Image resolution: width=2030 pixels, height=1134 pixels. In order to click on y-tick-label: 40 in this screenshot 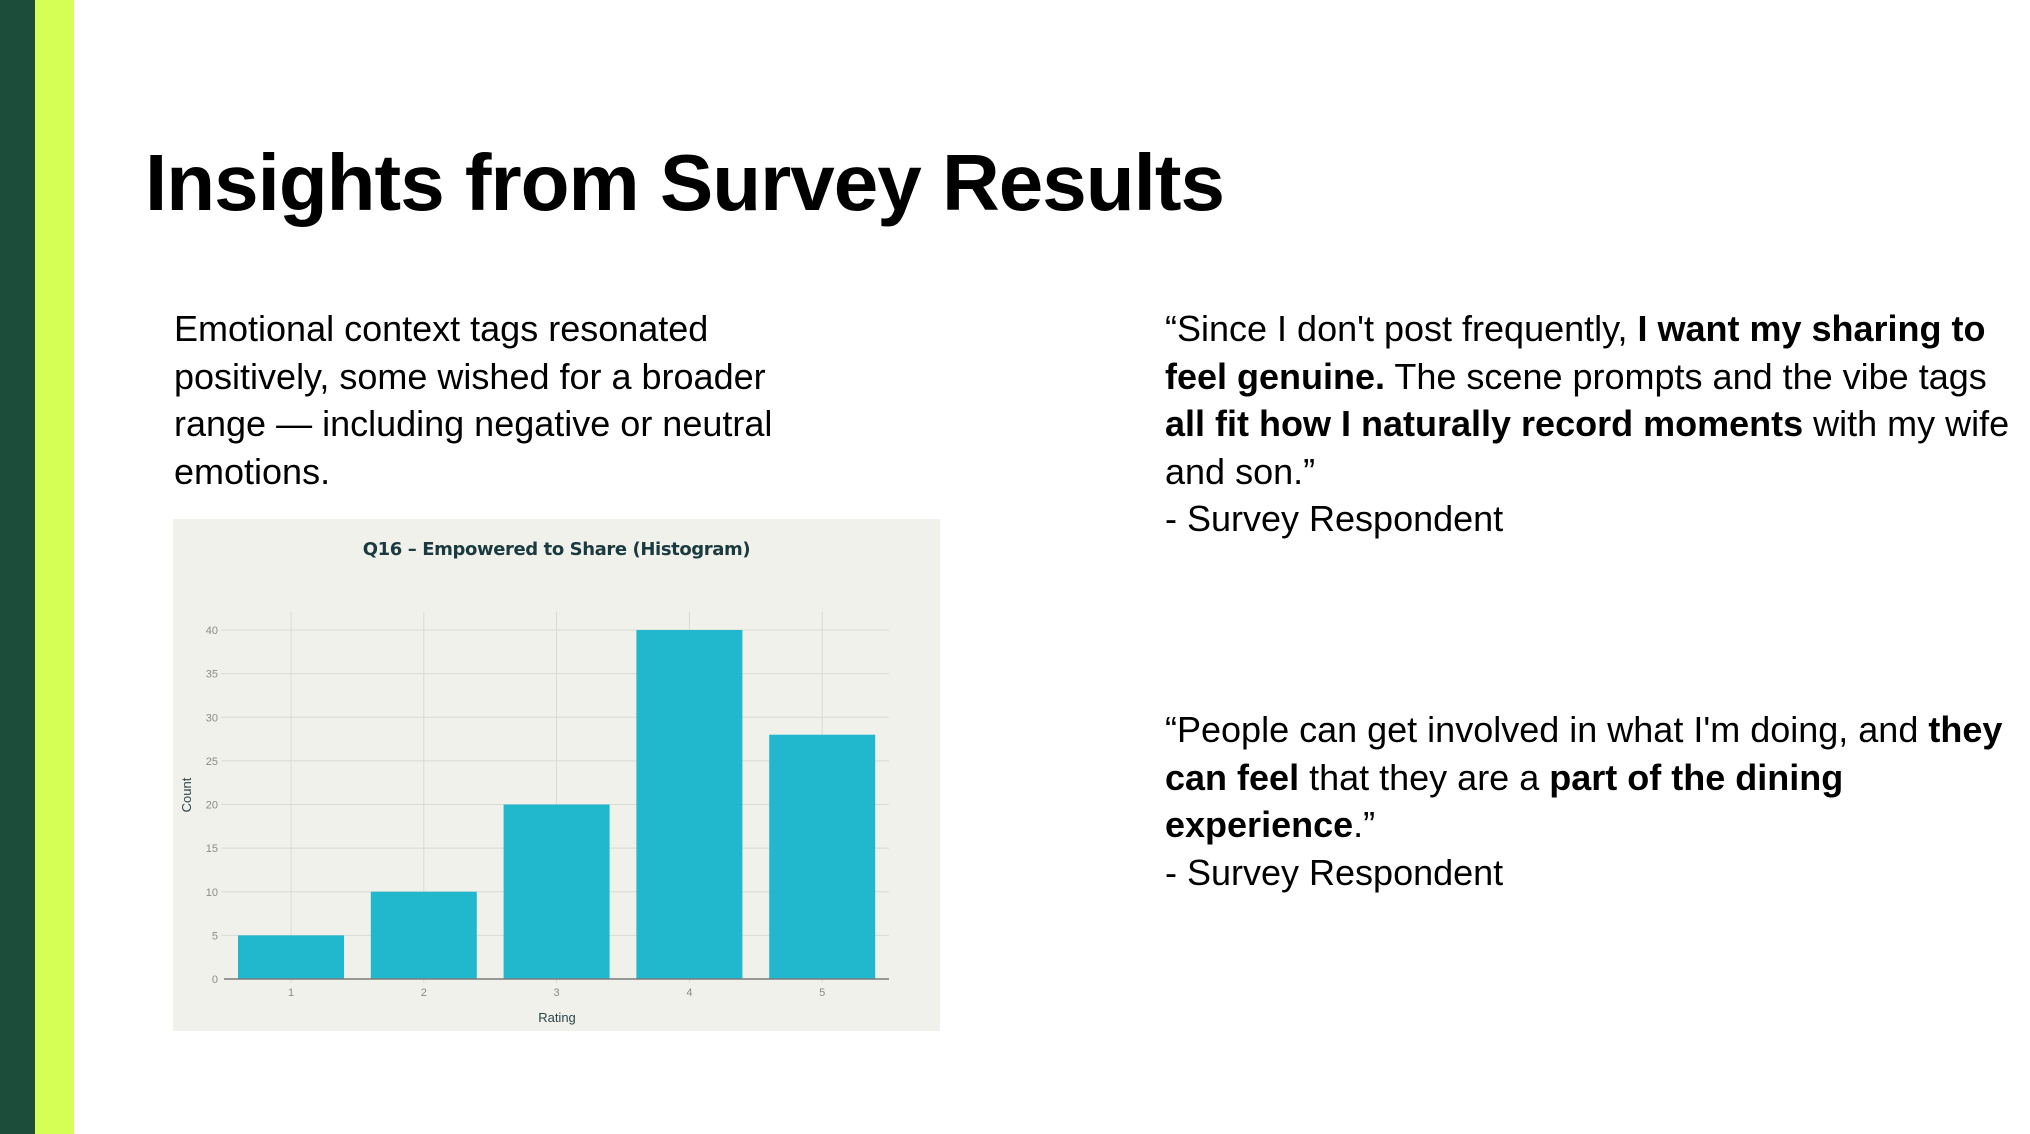, I will do `click(212, 631)`.